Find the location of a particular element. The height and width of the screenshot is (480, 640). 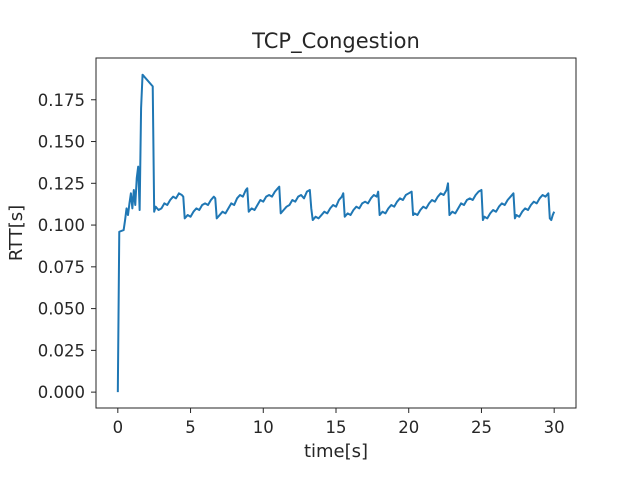

y-tick-label: 0.100 is located at coordinates (61, 225).